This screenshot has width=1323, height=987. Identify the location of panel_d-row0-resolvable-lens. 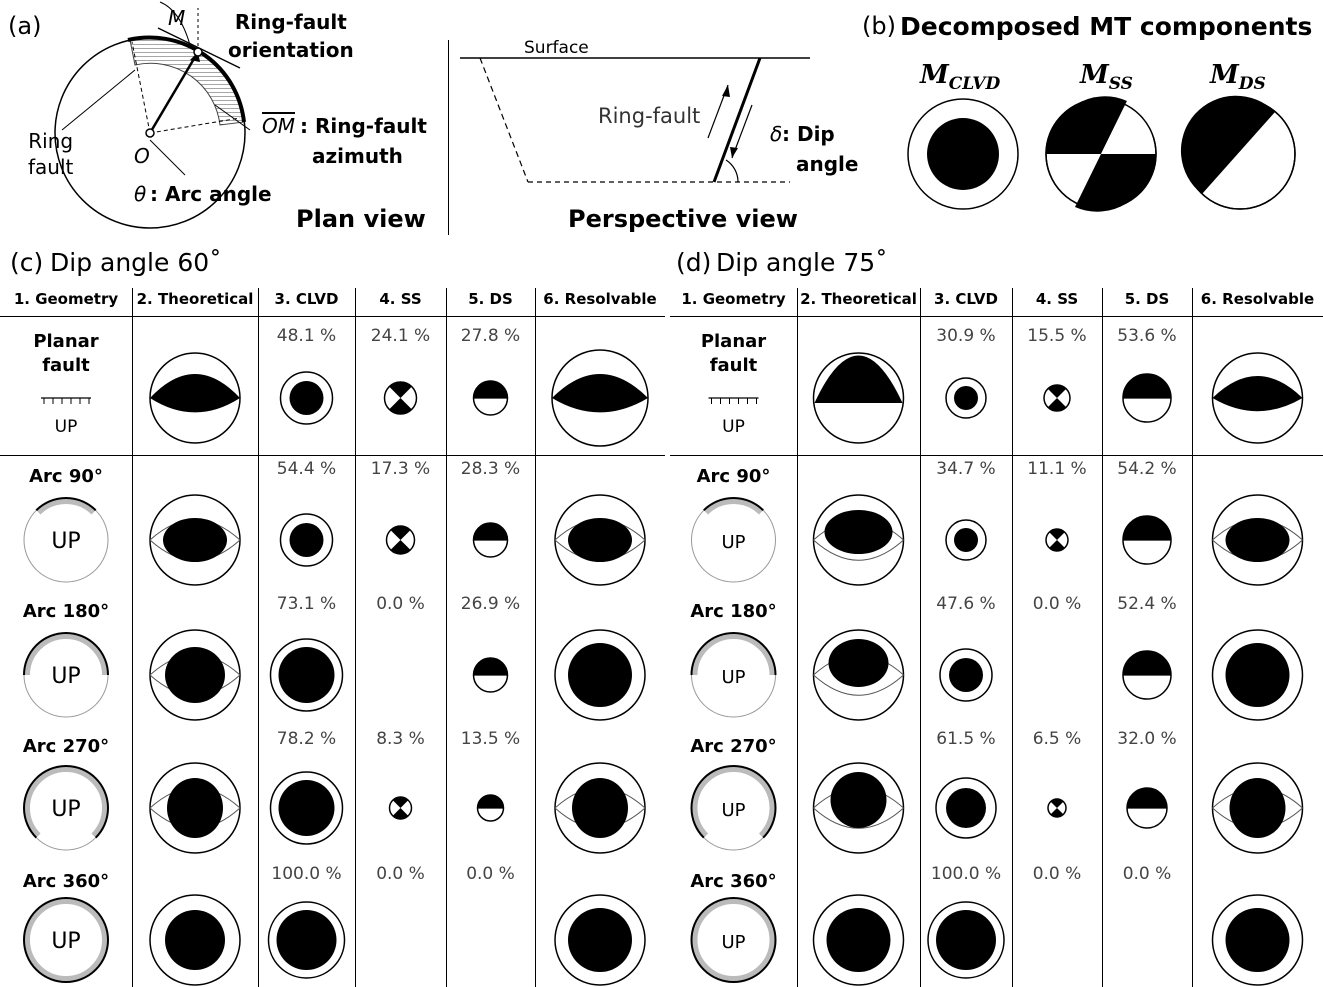
(1257, 394).